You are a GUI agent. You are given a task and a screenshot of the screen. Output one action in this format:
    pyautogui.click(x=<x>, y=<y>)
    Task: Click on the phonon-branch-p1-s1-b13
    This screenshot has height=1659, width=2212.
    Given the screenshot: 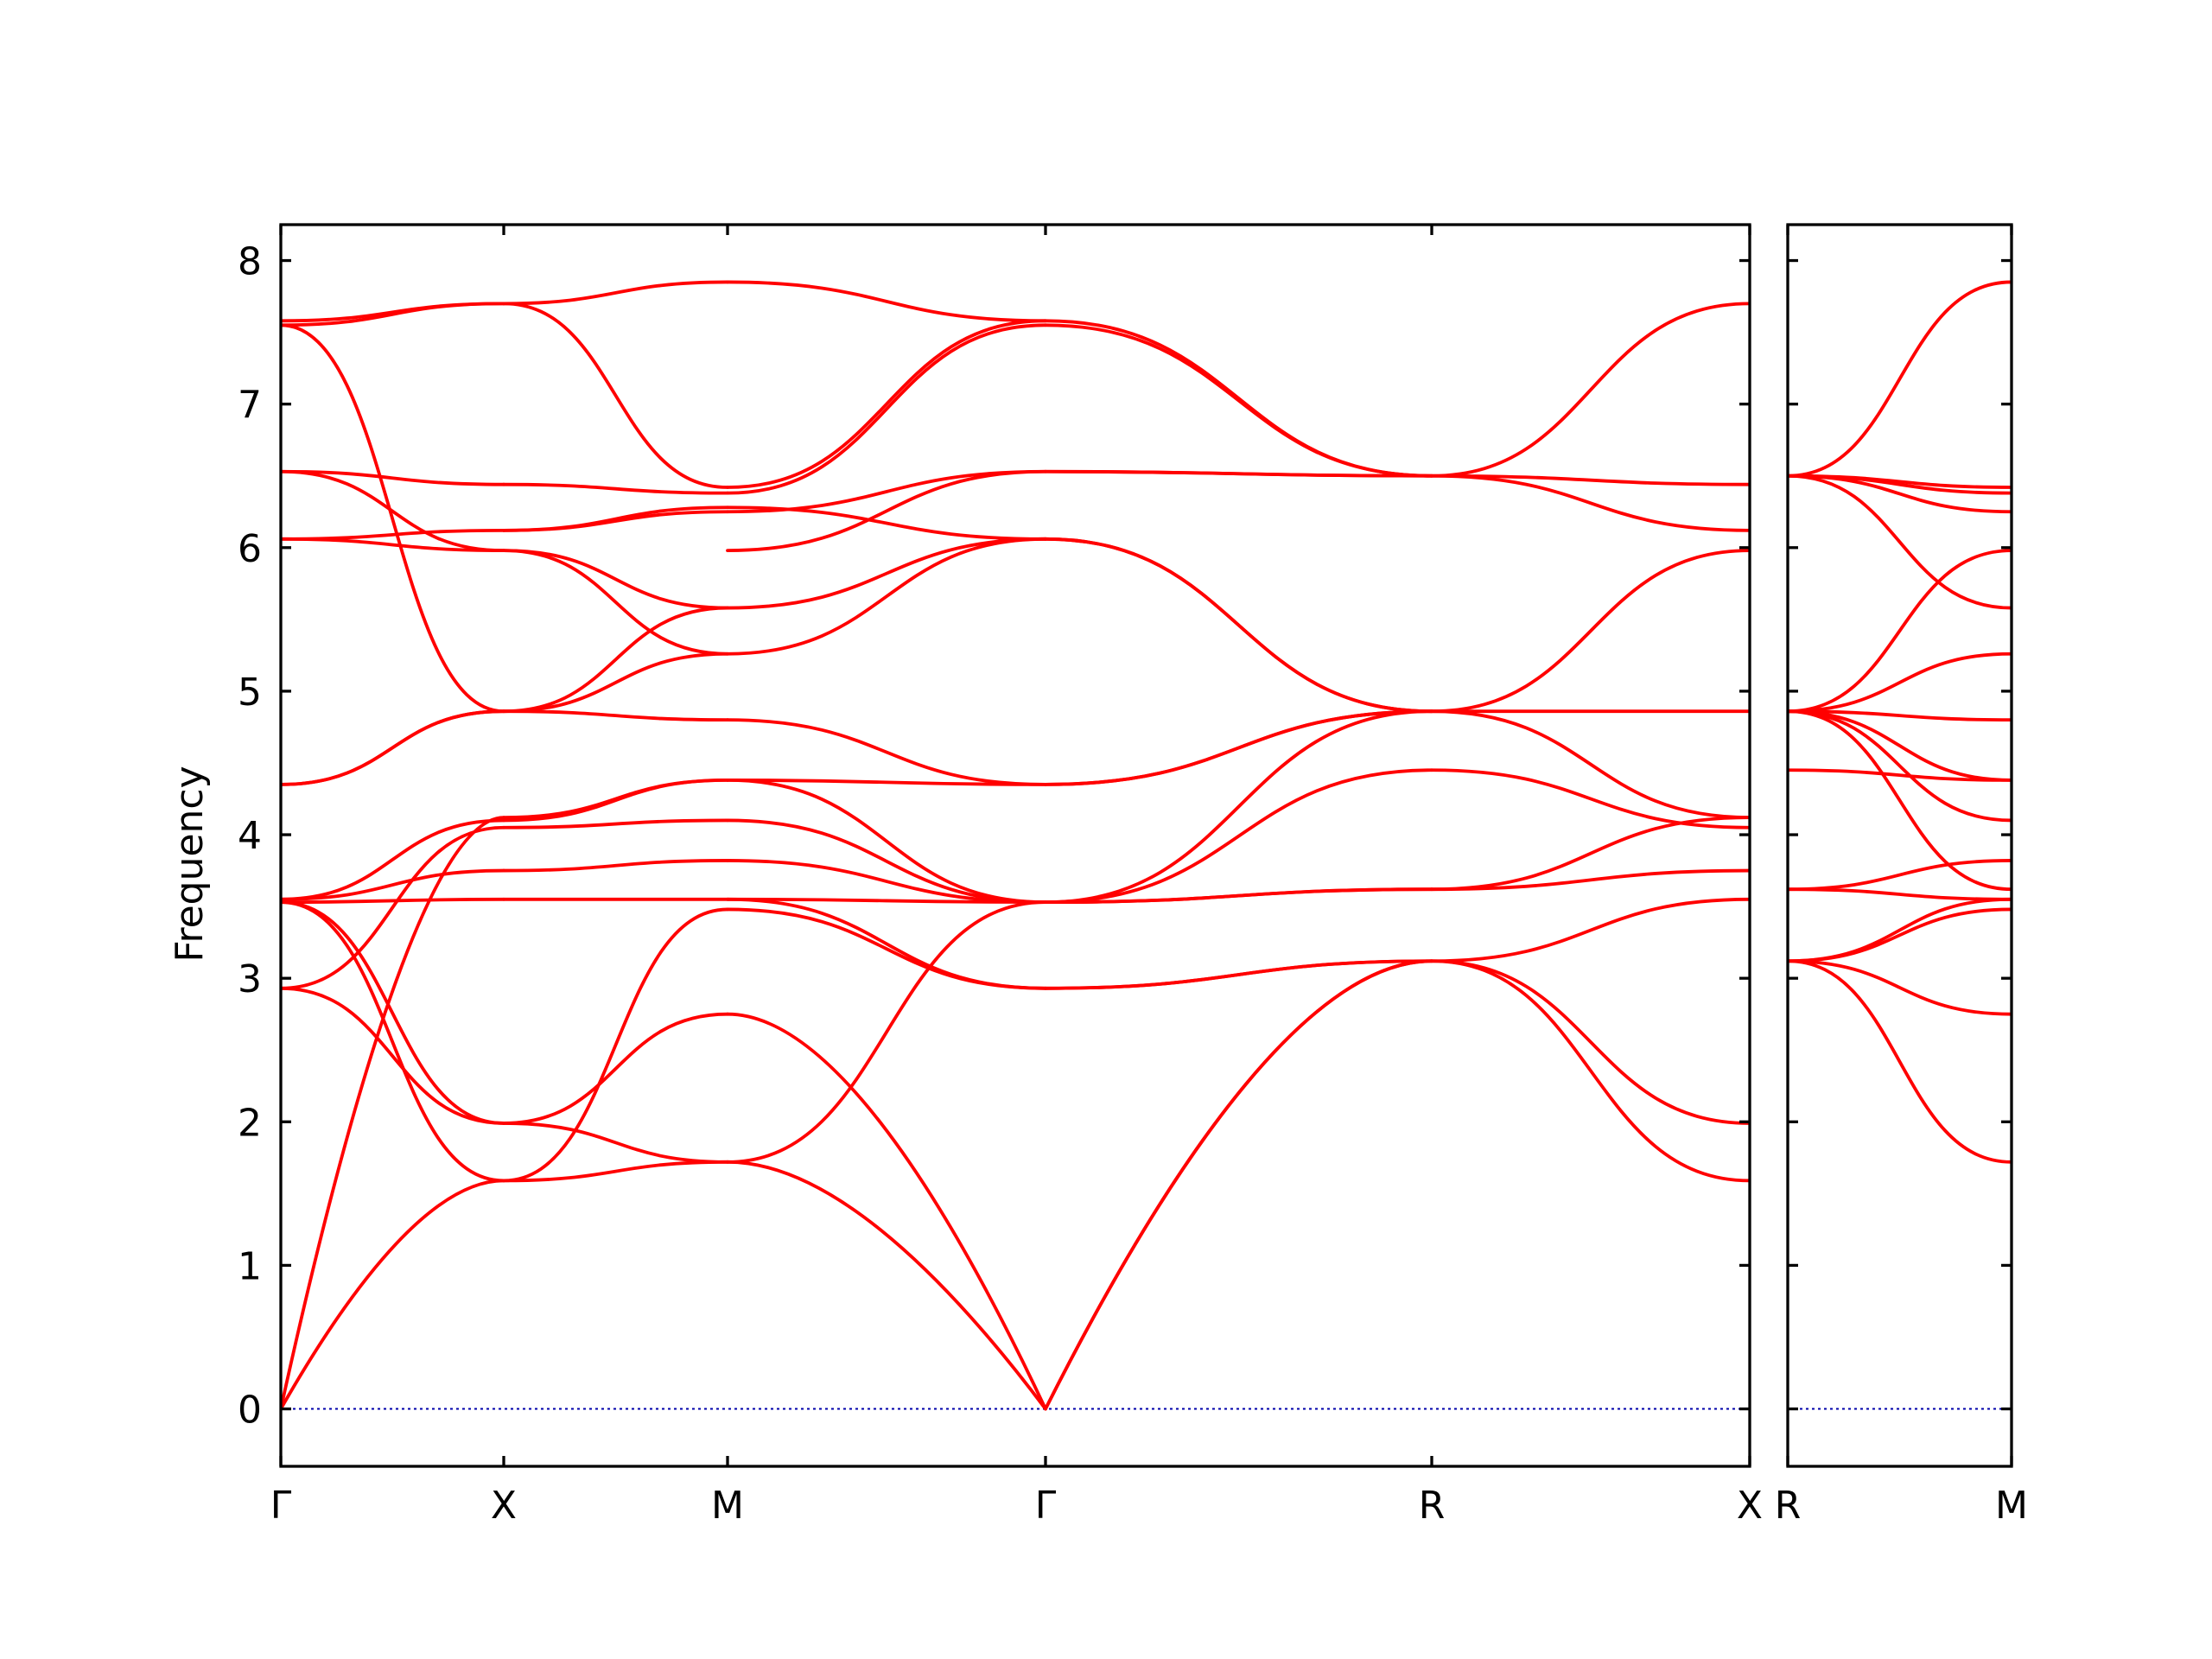 What is the action you would take?
    pyautogui.click(x=393, y=534)
    